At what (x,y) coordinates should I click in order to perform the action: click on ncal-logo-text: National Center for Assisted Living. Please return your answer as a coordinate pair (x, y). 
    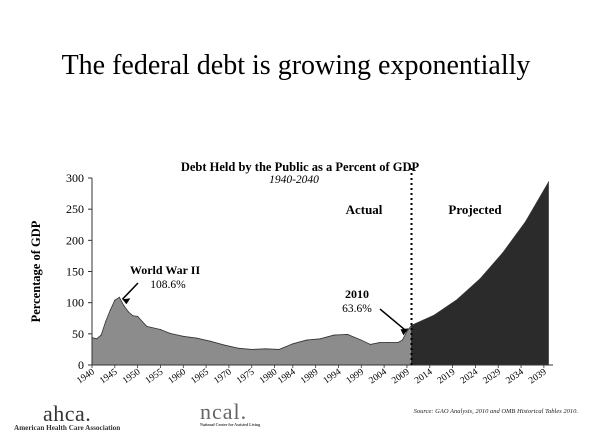
    Looking at the image, I should click on (230, 424).